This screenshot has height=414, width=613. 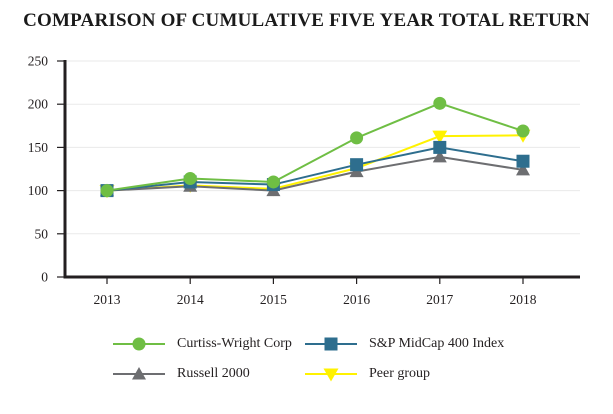 What do you see at coordinates (42, 233) in the screenshot?
I see `y-axis-label: 50` at bounding box center [42, 233].